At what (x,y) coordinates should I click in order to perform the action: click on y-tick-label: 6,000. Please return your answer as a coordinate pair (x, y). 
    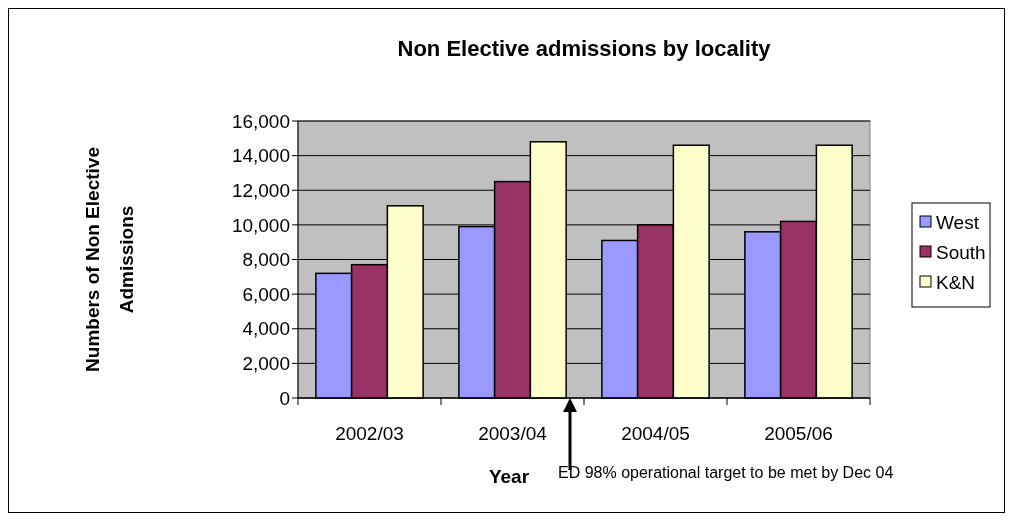
    Looking at the image, I should click on (266, 294).